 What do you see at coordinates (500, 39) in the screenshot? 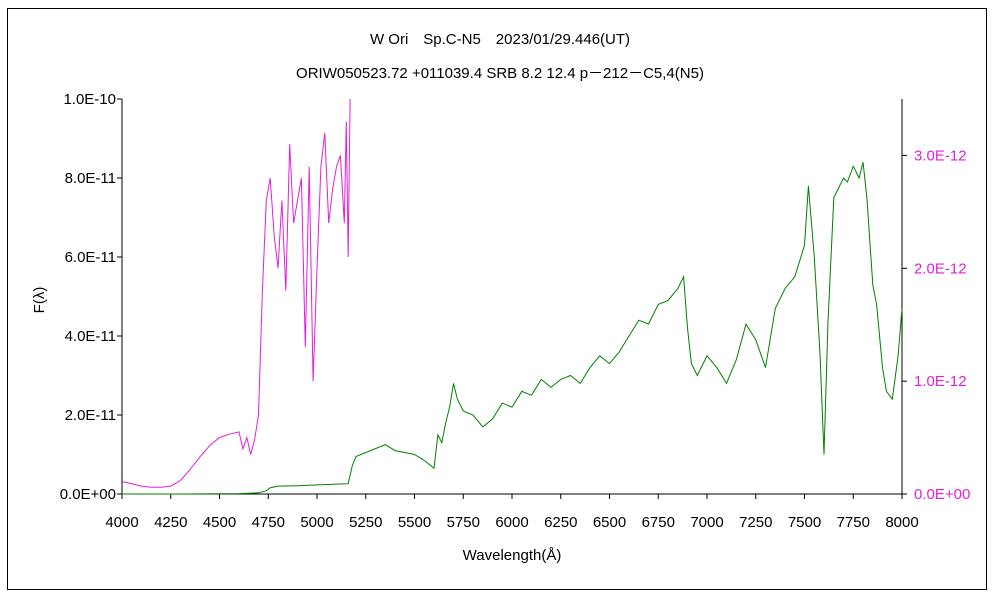
I see `chart-title: W Ori Sp.C-N5 2023/01/29.446(UT)` at bounding box center [500, 39].